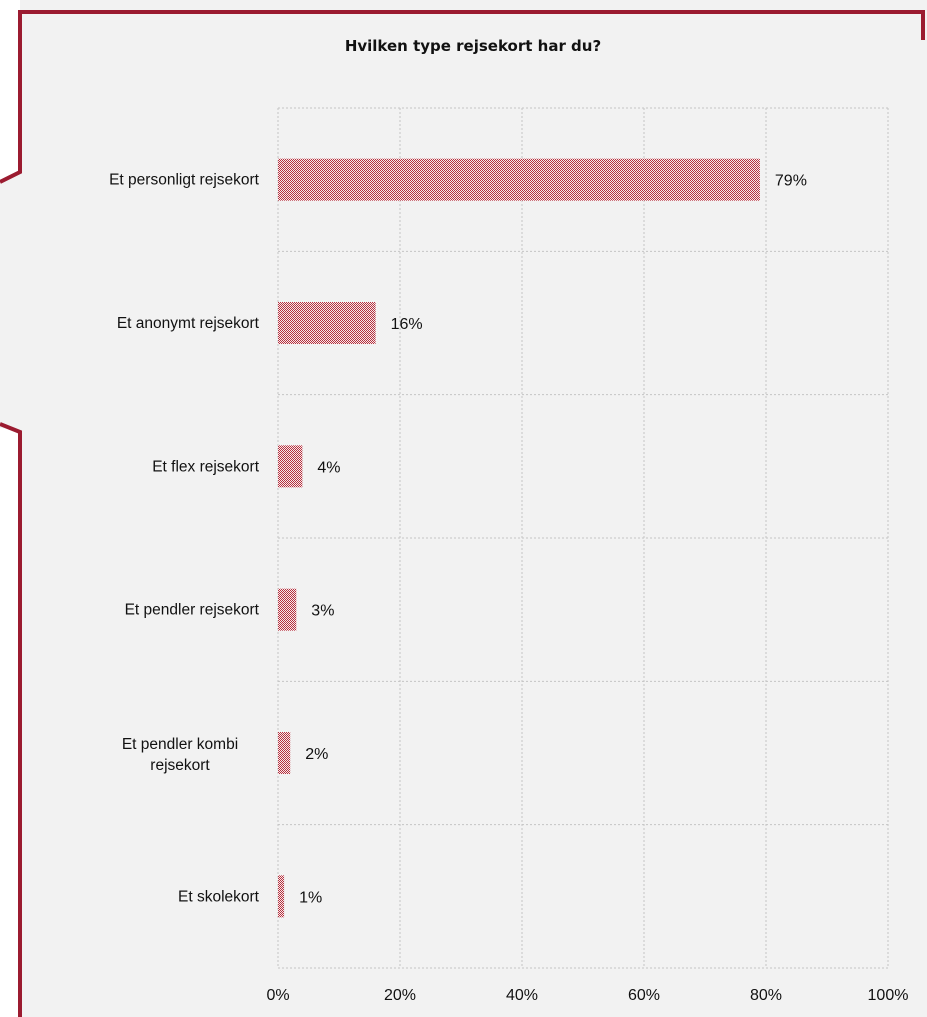 The height and width of the screenshot is (1017, 927). What do you see at coordinates (11, 719) in the screenshot?
I see `frame-border-line-lower` at bounding box center [11, 719].